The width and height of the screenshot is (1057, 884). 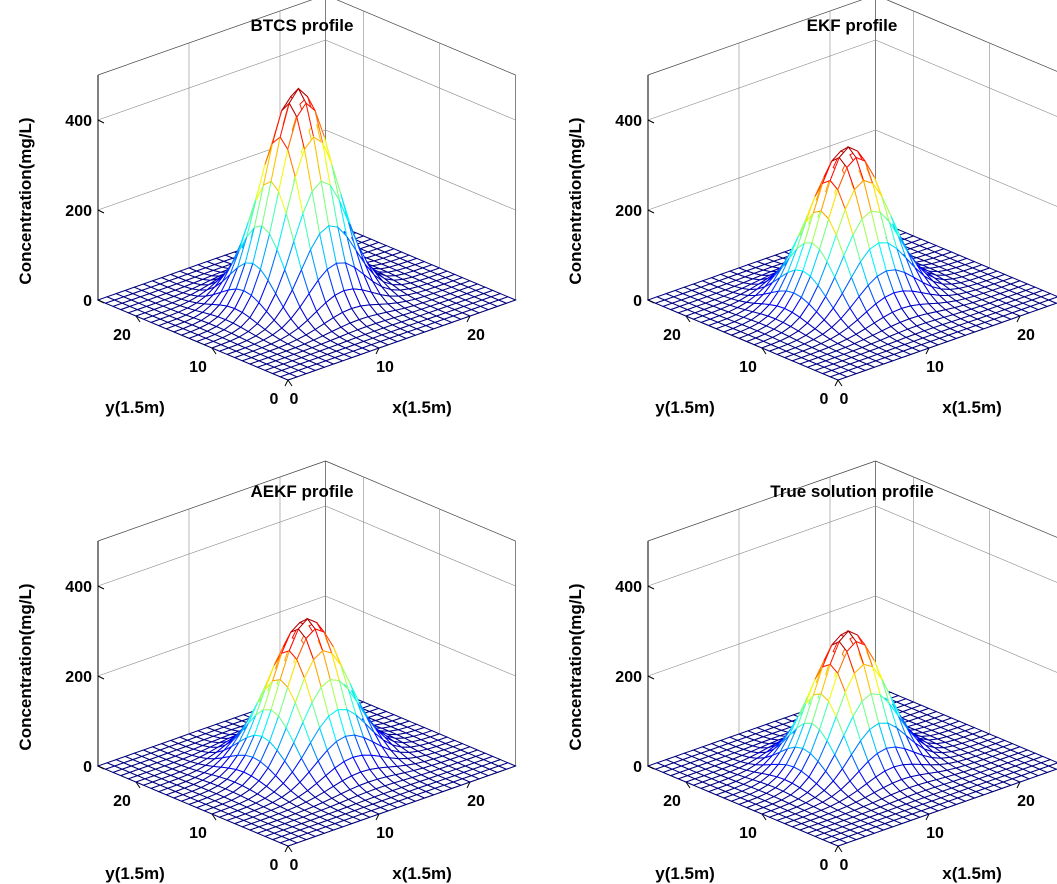 I want to click on panel-title: True solution profile, so click(x=851, y=491).